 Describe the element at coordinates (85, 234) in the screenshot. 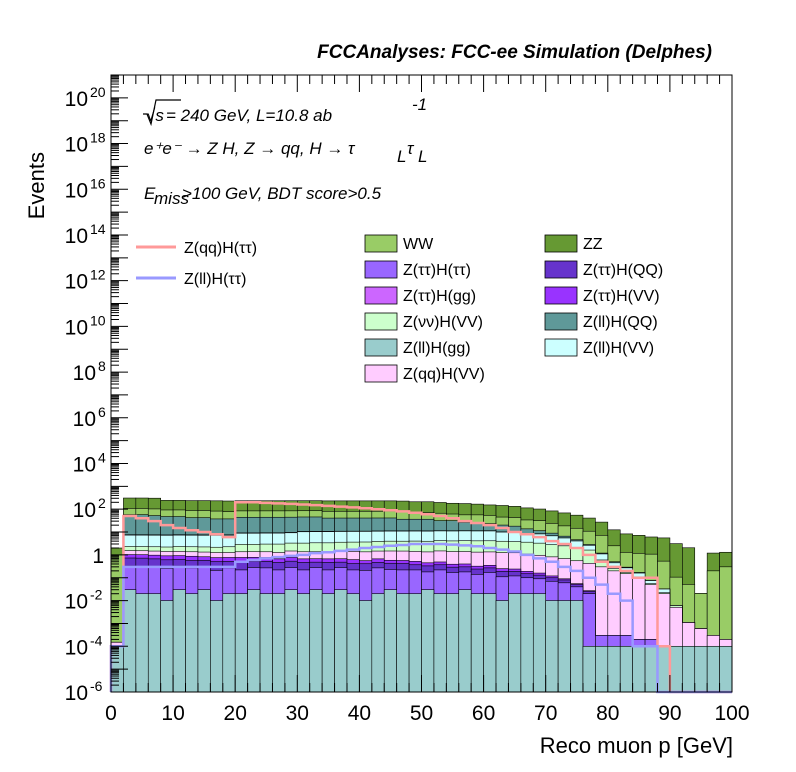

I see `y-tick-label: 10 14` at that location.